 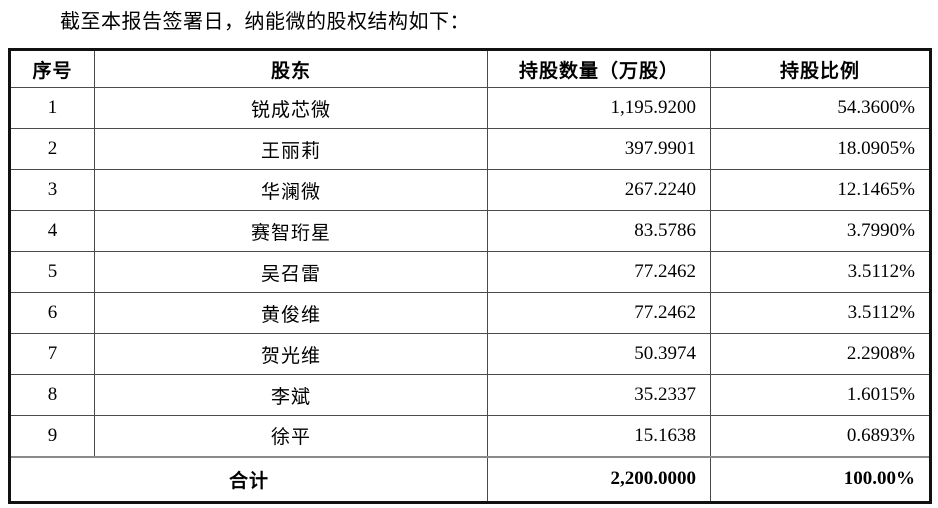 What do you see at coordinates (599, 436) in the screenshot?
I see `cell-shares: 15.1638` at bounding box center [599, 436].